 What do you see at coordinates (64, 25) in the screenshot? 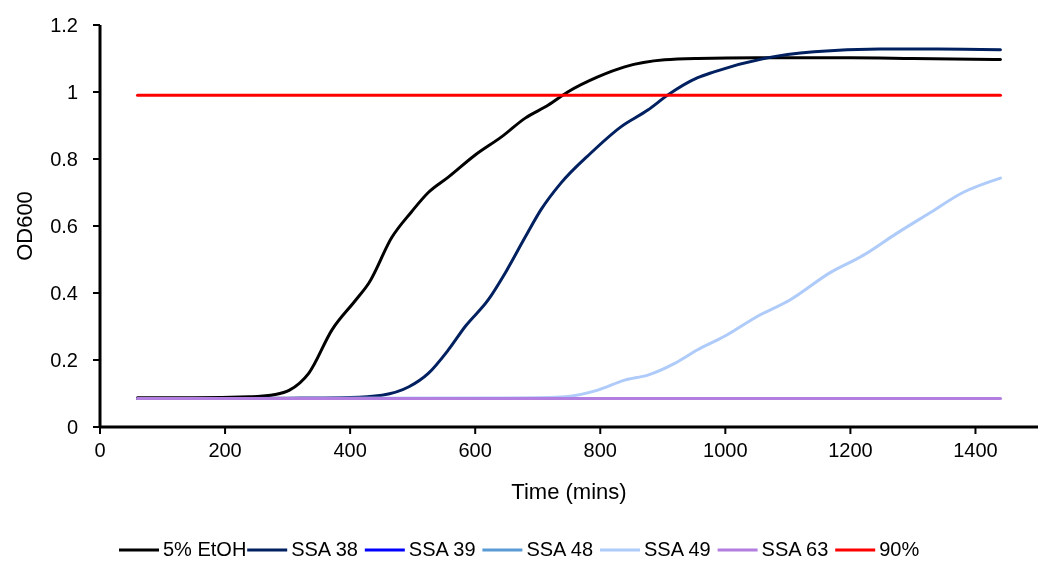
I see `y-tick-label: 1.2` at bounding box center [64, 25].